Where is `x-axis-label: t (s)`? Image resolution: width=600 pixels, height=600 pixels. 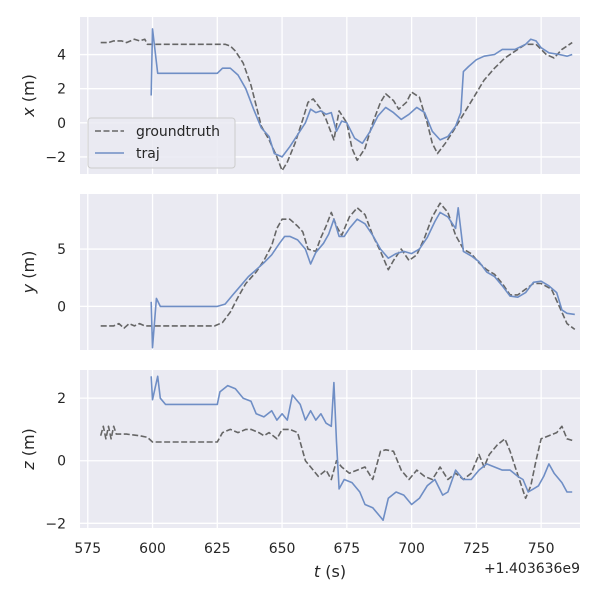 x-axis-label: t (s) is located at coordinates (330, 571).